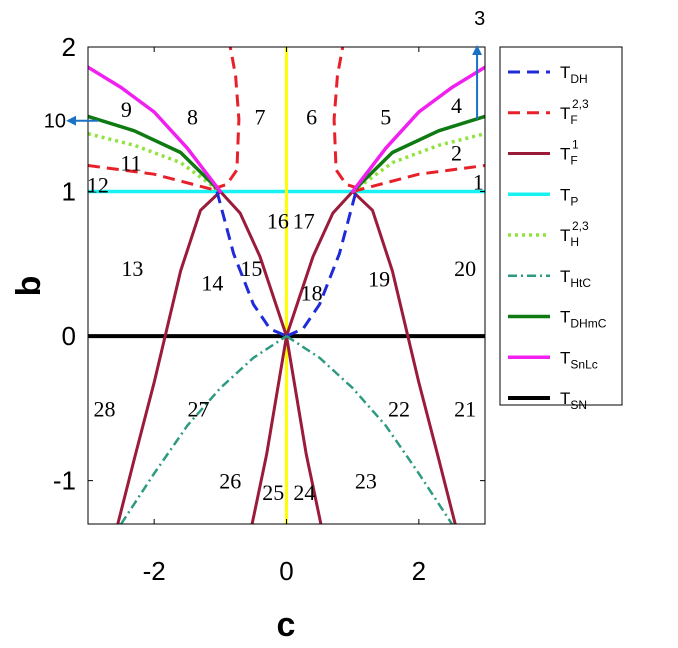 Image resolution: width=678 pixels, height=648 pixels. Describe the element at coordinates (573, 400) in the screenshot. I see `legend-entry: TSN` at that location.